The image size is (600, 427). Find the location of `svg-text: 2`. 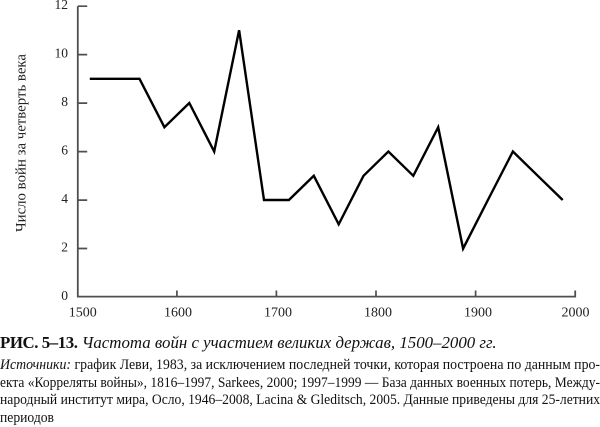

svg-text: 2 is located at coordinates (64, 247).